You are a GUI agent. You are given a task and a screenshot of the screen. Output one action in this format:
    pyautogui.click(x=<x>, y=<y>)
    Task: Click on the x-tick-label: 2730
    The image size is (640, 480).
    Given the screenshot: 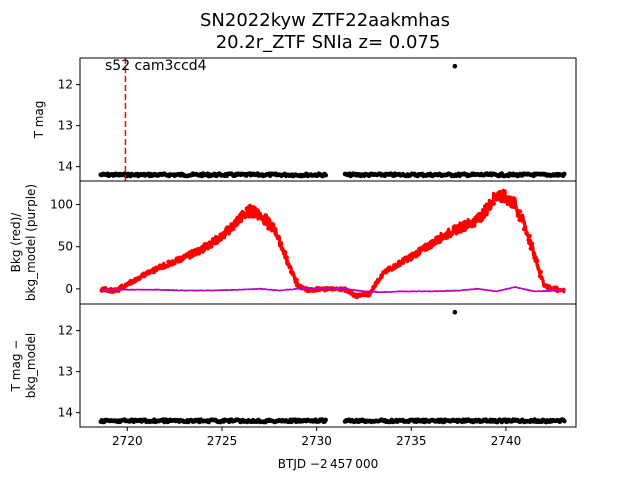 What is the action you would take?
    pyautogui.click(x=316, y=441)
    